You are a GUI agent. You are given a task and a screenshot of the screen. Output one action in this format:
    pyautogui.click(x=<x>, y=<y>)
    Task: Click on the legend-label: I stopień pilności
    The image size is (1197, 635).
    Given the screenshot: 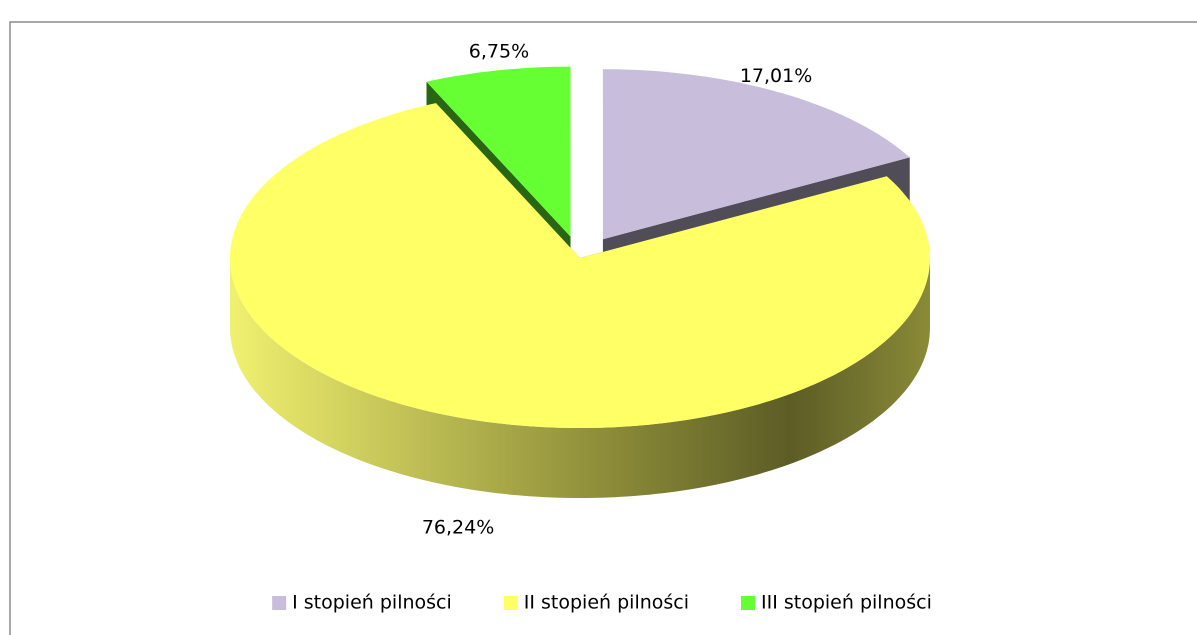 What is the action you would take?
    pyautogui.click(x=372, y=603)
    